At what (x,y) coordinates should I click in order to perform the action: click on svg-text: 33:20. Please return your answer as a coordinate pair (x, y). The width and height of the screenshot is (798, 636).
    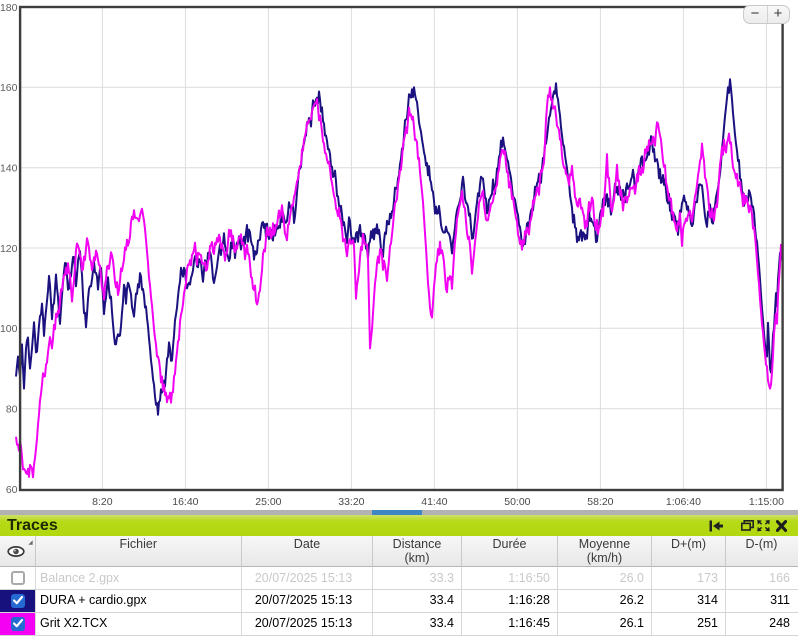
    Looking at the image, I should click on (351, 502).